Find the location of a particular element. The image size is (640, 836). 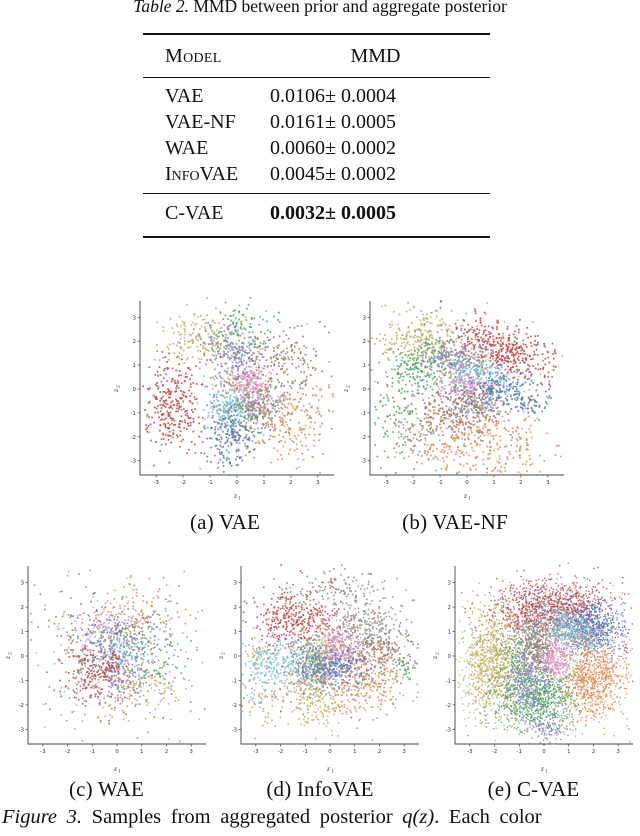

subcaption-wae: (c) WAE is located at coordinates (106, 789).